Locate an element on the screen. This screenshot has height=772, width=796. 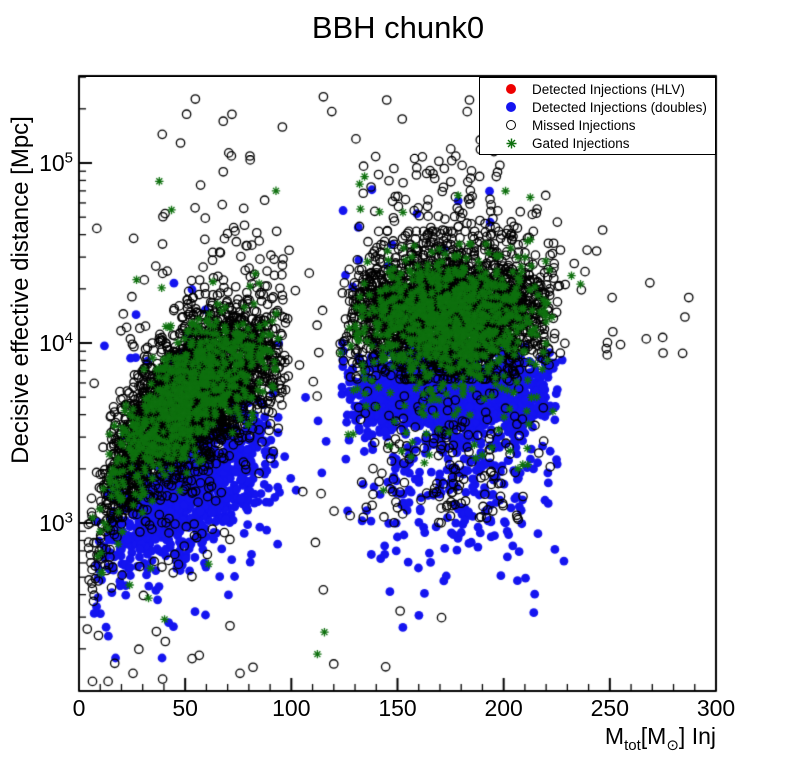
x-tick-label: 100 is located at coordinates (291, 708).